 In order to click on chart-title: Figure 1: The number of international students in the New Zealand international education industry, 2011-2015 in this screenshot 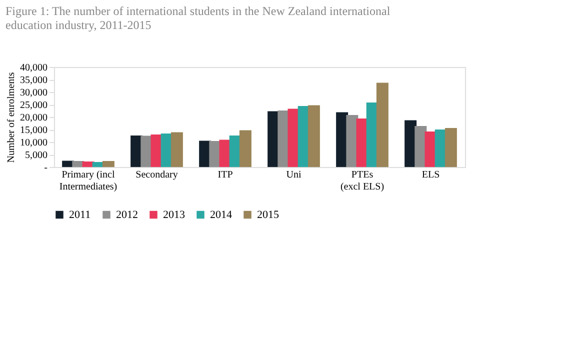, I will do `click(198, 18)`.